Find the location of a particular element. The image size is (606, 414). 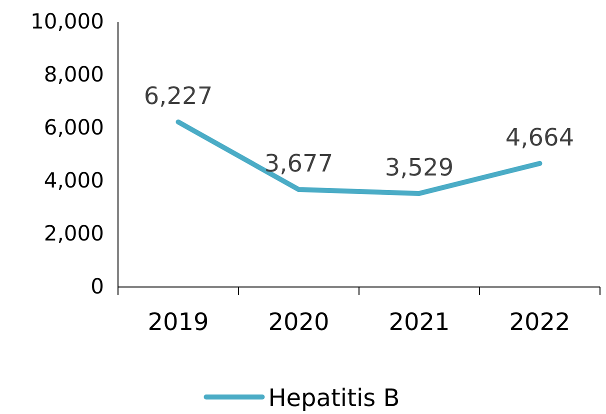

text: 3,677 is located at coordinates (299, 164).